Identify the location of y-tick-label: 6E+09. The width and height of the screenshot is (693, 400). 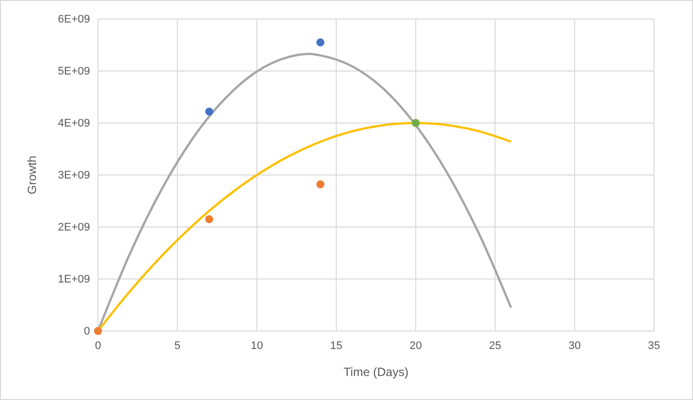
(74, 20).